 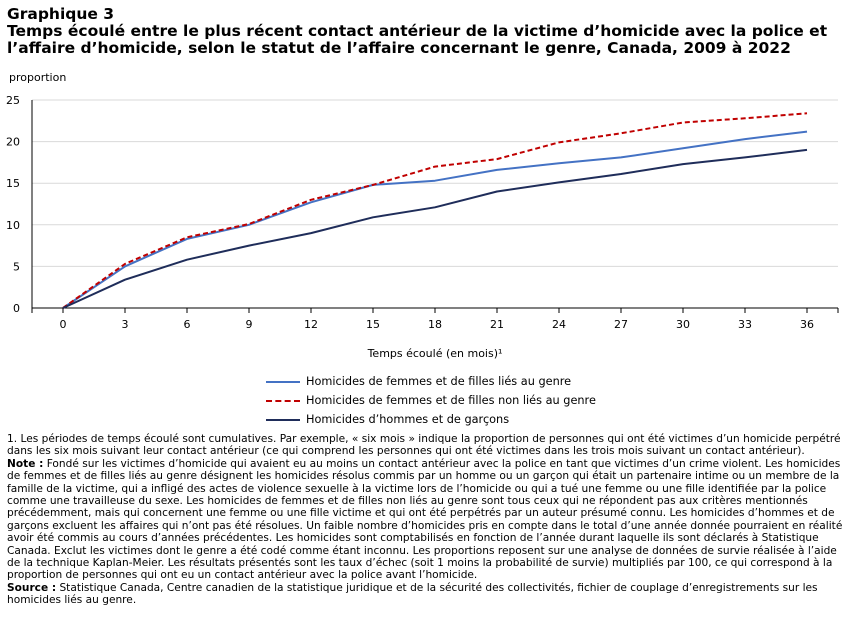 What do you see at coordinates (16, 308) in the screenshot?
I see `y-tick-label: 0` at bounding box center [16, 308].